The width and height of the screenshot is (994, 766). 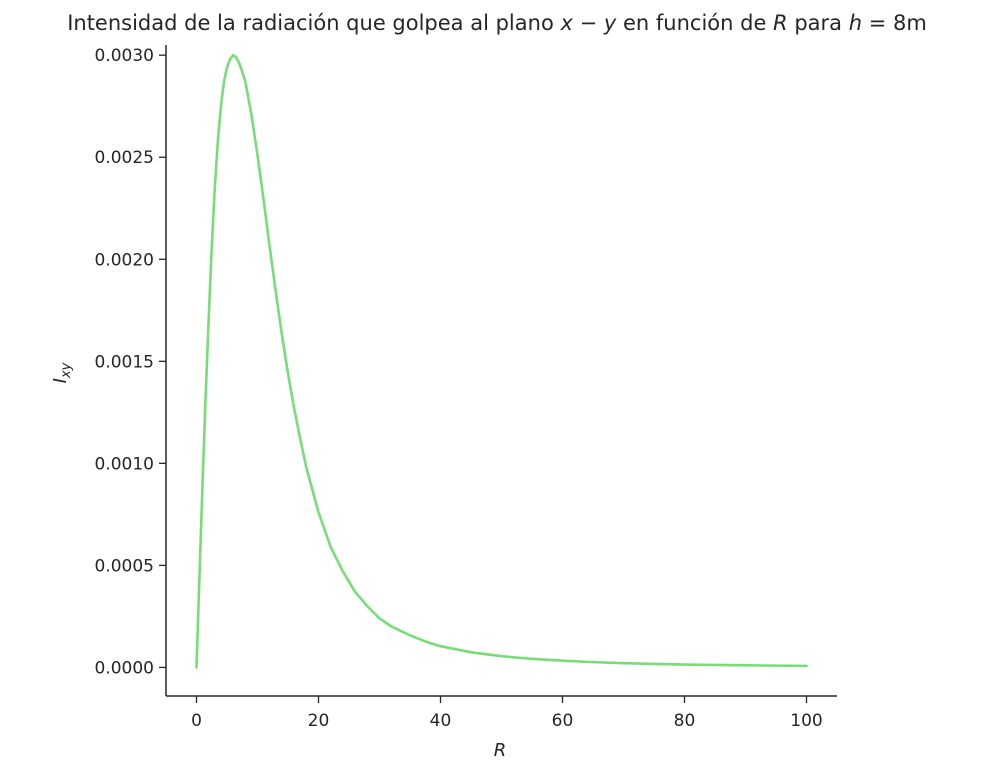 What do you see at coordinates (806, 721) in the screenshot?
I see `x-tick-label: 100` at bounding box center [806, 721].